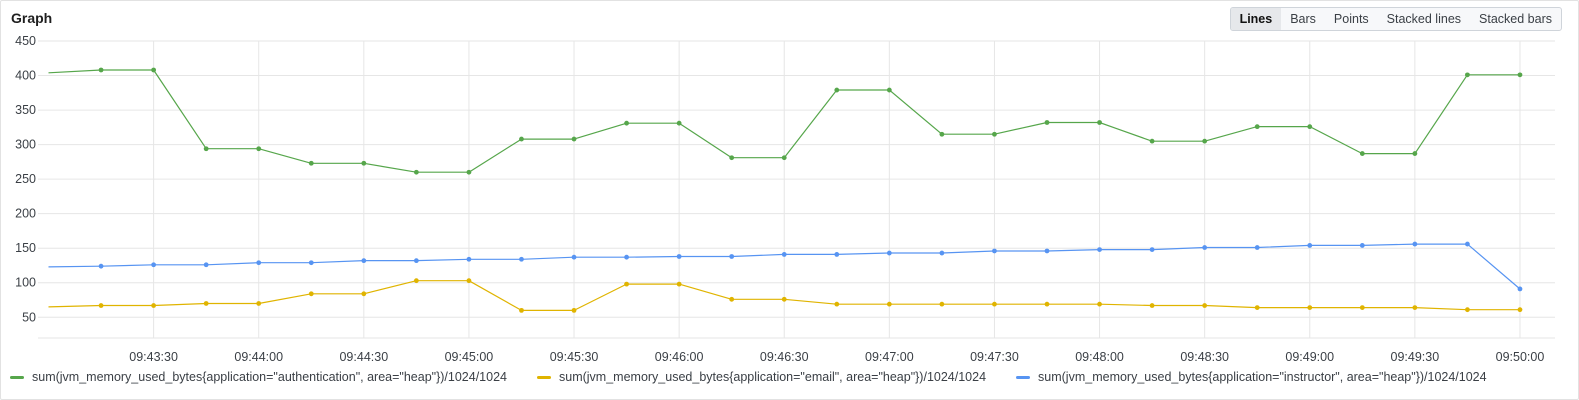  What do you see at coordinates (1204, 357) in the screenshot?
I see `x-tick-label: 09:48:30` at bounding box center [1204, 357].